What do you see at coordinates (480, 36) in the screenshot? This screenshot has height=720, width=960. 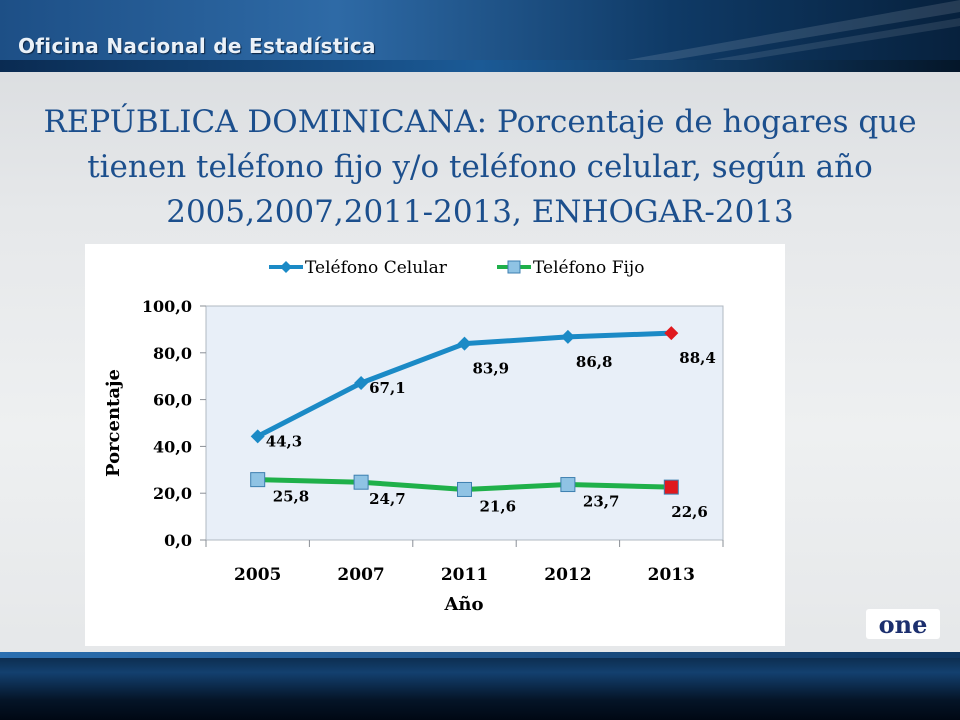 I see `header-band: Oficina Nacional de Estadística` at bounding box center [480, 36].